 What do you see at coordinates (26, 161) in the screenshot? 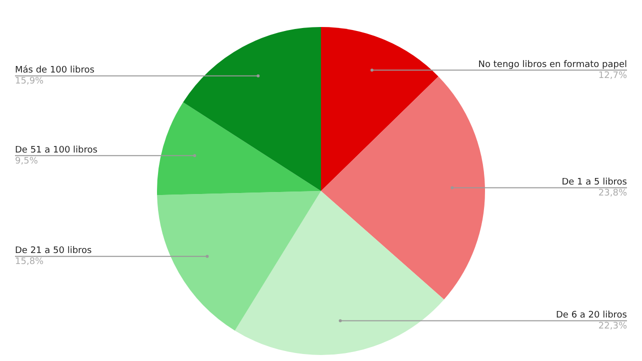
I see `data-label: 9,5%` at bounding box center [26, 161].